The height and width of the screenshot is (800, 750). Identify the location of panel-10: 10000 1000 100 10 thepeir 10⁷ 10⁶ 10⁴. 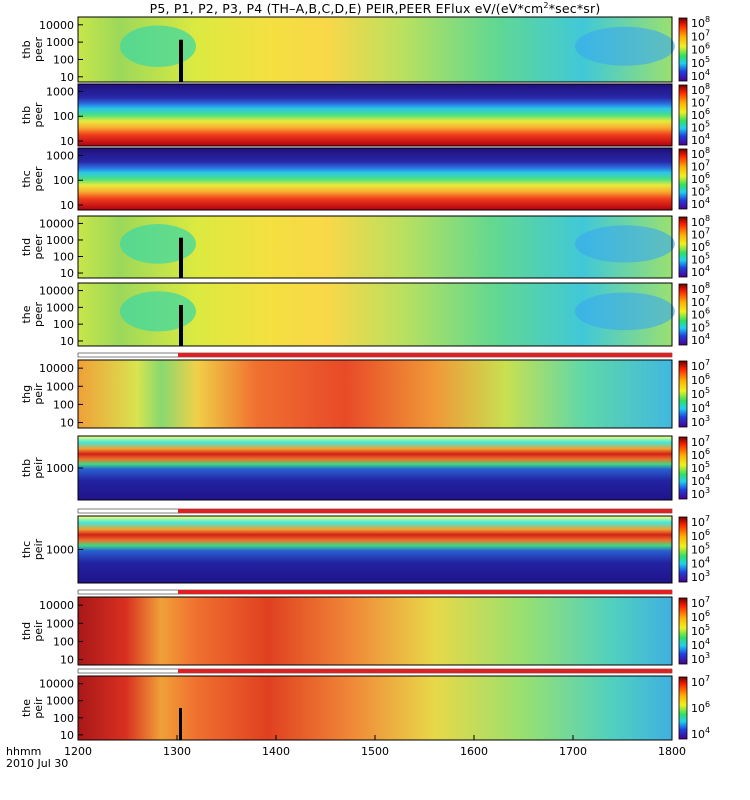
(365, 708).